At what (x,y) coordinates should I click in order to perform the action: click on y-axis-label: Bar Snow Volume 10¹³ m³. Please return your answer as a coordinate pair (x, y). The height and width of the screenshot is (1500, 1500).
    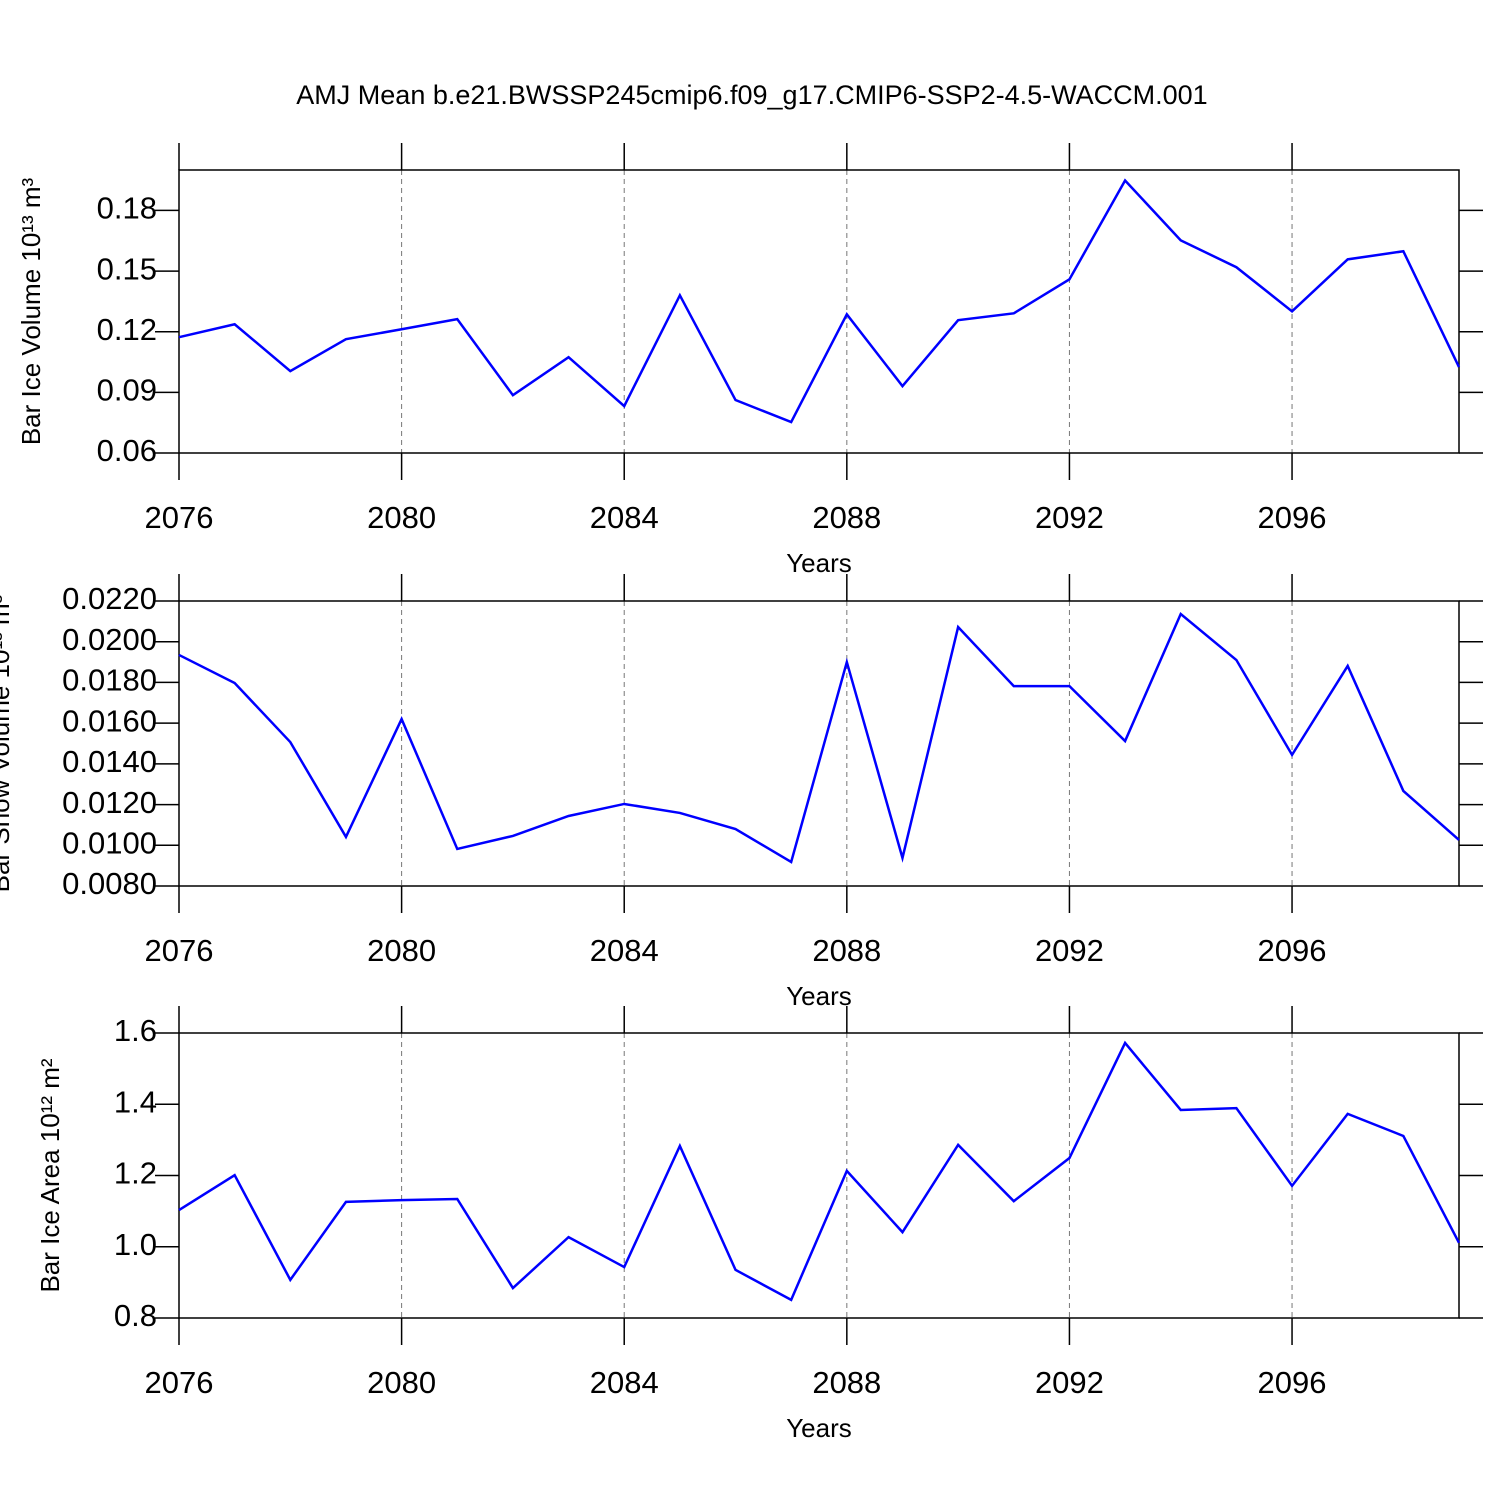
    Looking at the image, I should click on (7, 743).